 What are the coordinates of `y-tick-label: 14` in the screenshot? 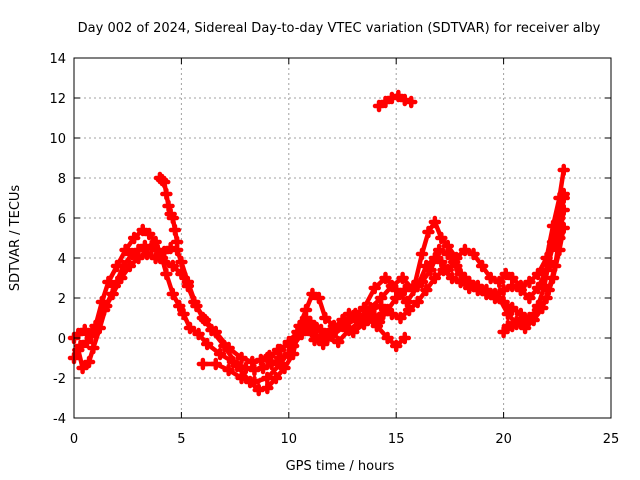 It's located at (57, 59).